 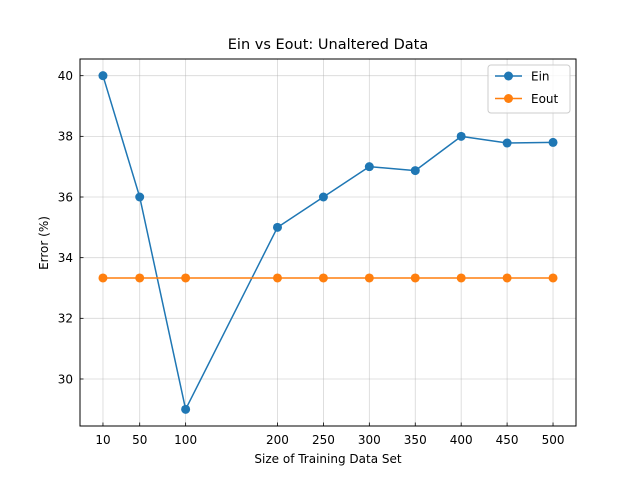 What do you see at coordinates (65, 379) in the screenshot?
I see `y-tick-label: 30` at bounding box center [65, 379].